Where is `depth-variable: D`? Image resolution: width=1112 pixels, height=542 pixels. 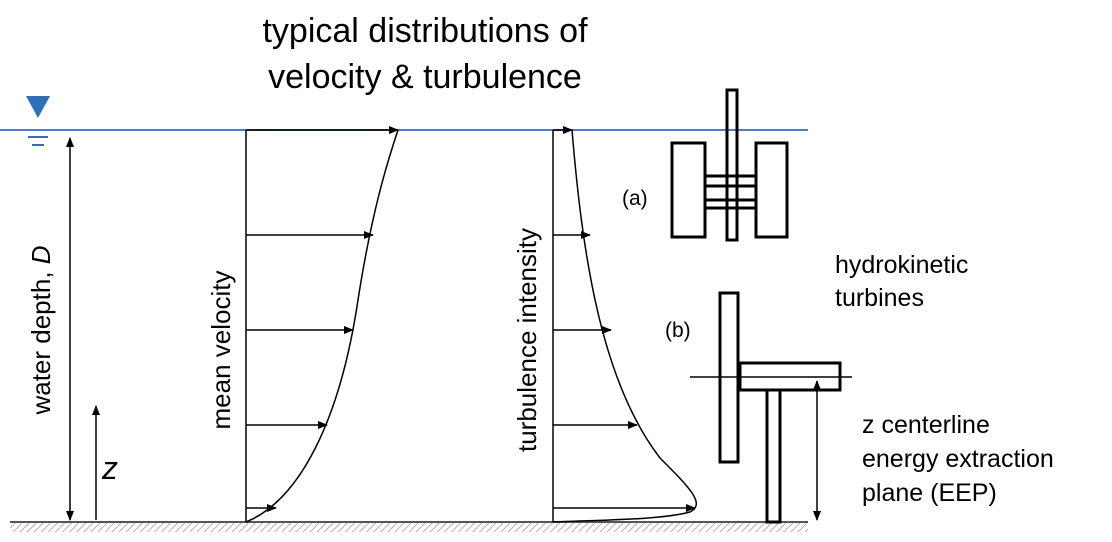
depth-variable: D is located at coordinates (41, 254).